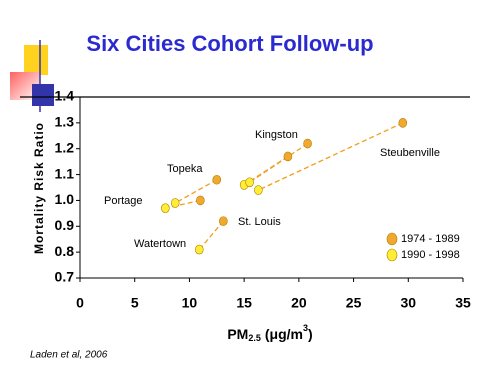 The image size is (500, 375). Describe the element at coordinates (463, 303) in the screenshot. I see `x-tick-label: 35` at that location.